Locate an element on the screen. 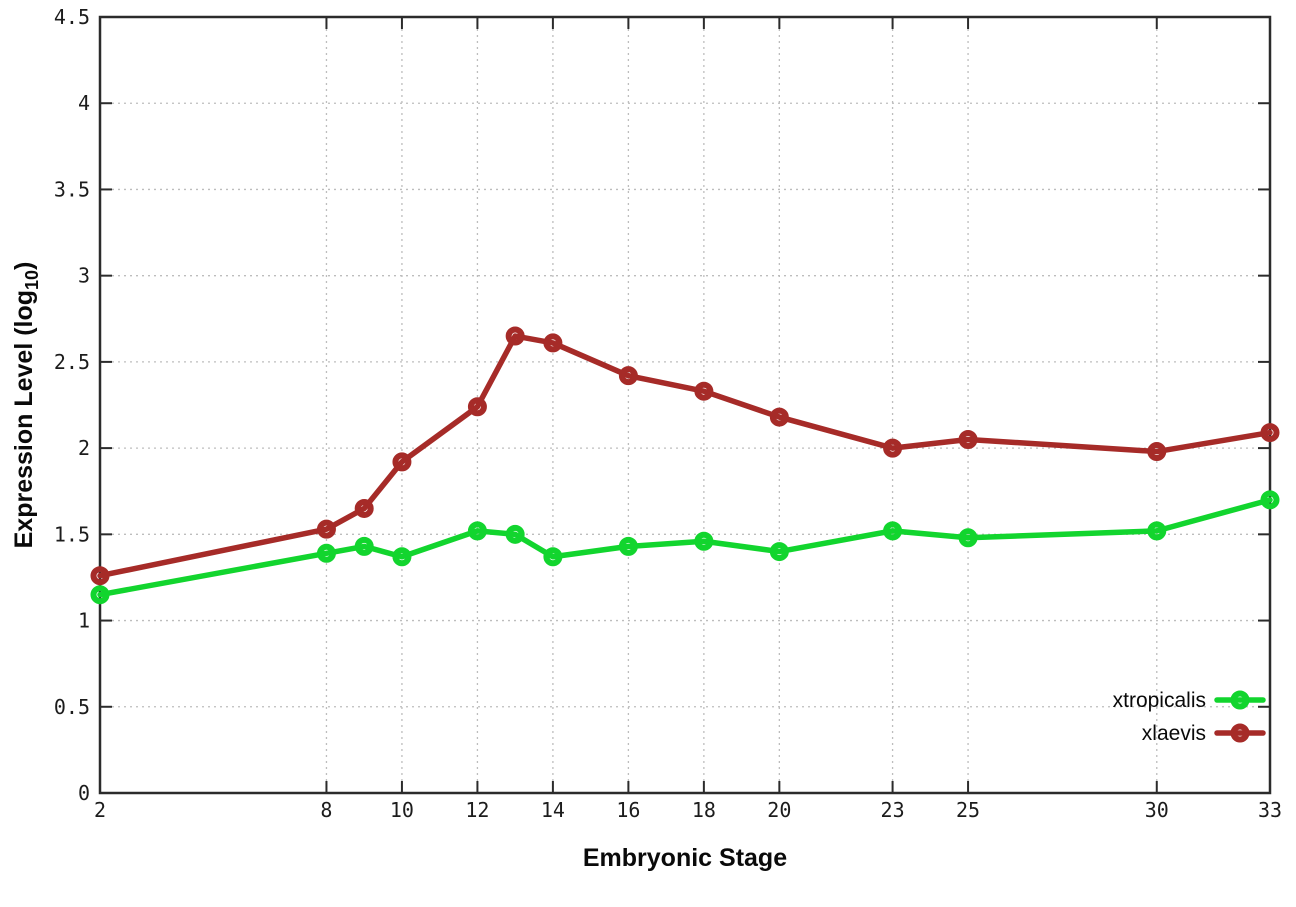 This screenshot has width=1296, height=907. x-tick-label: 18 is located at coordinates (704, 810).